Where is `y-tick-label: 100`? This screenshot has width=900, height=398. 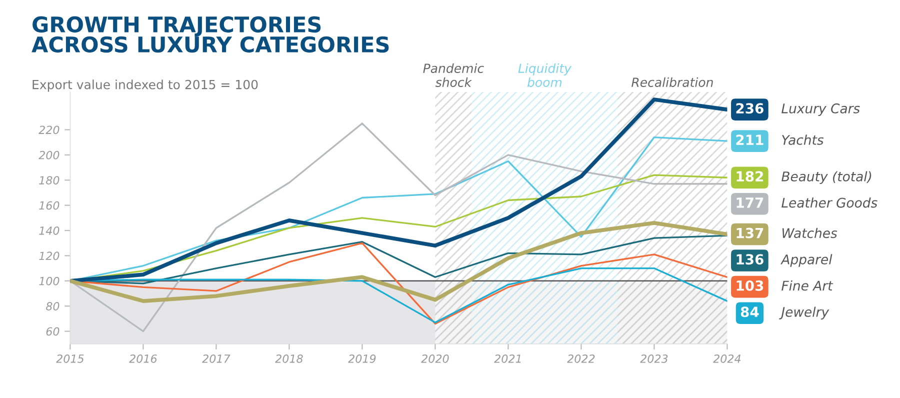
y-tick-label: 100 is located at coordinates (49, 281).